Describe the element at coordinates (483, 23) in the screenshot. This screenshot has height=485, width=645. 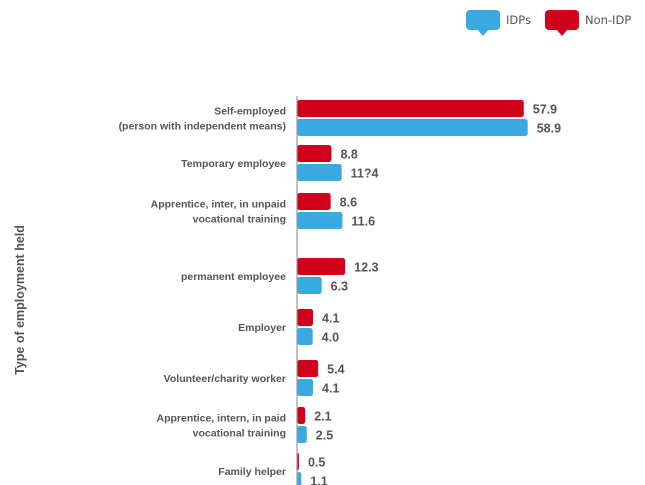
I see `legend-swatch-idps` at that location.